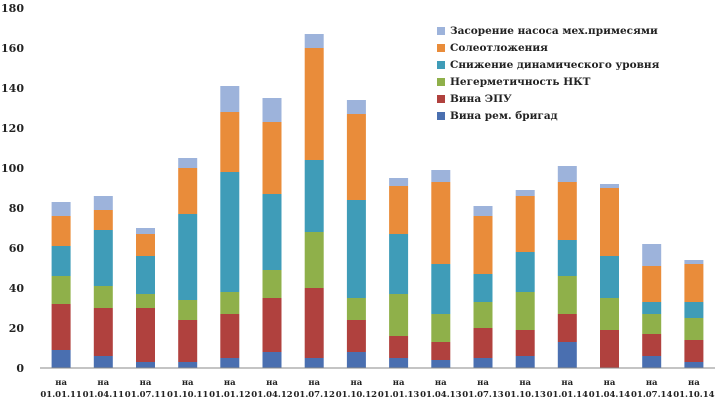 This screenshot has width=722, height=405. What do you see at coordinates (229, 395) in the screenshot?
I see `x-tick-label: 01.01.12` at bounding box center [229, 395].